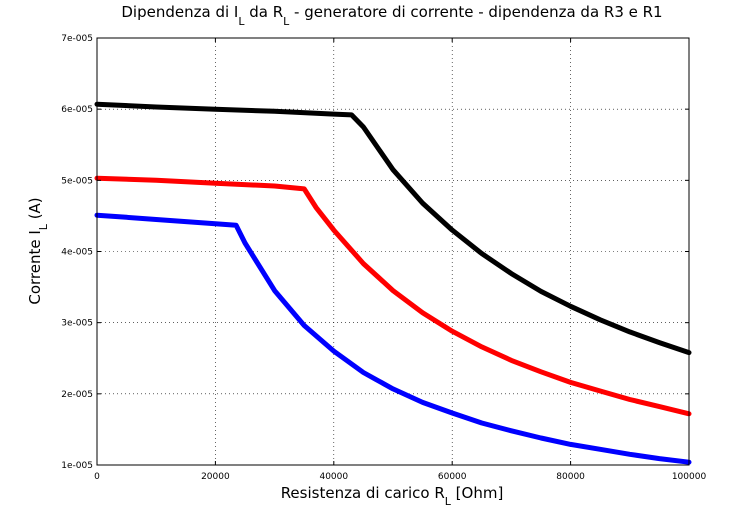 The height and width of the screenshot is (519, 755). What do you see at coordinates (77, 395) in the screenshot?
I see `y-tick-label: 2e-005` at bounding box center [77, 395].